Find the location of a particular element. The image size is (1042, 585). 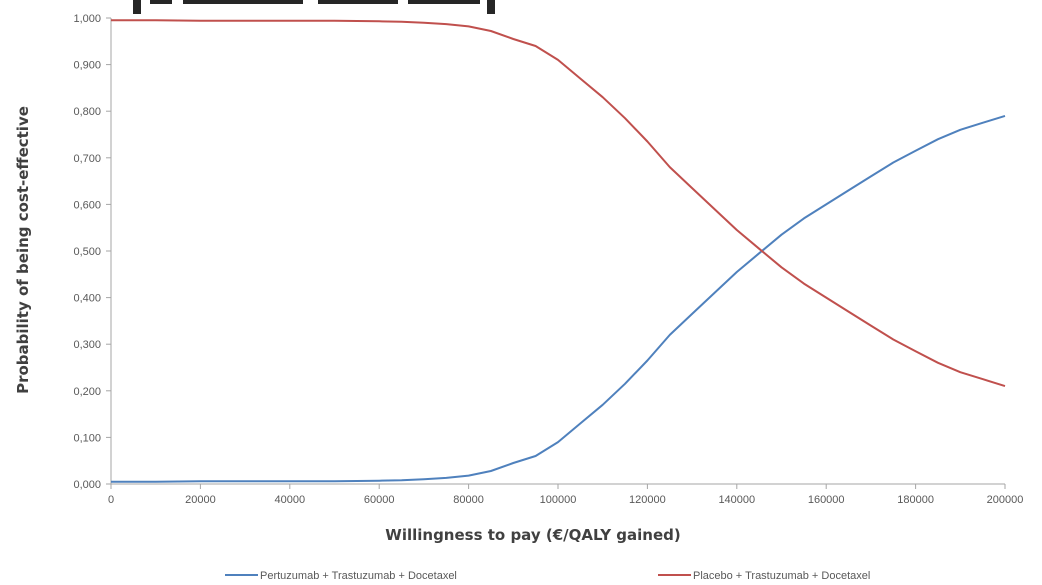

clipped-title-fragments is located at coordinates (314, 7).